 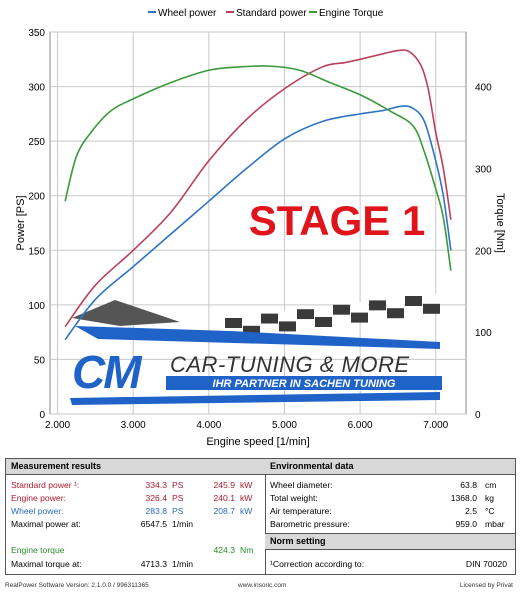 What do you see at coordinates (351, 13) in the screenshot?
I see `legend-label: Engine Torque` at bounding box center [351, 13].